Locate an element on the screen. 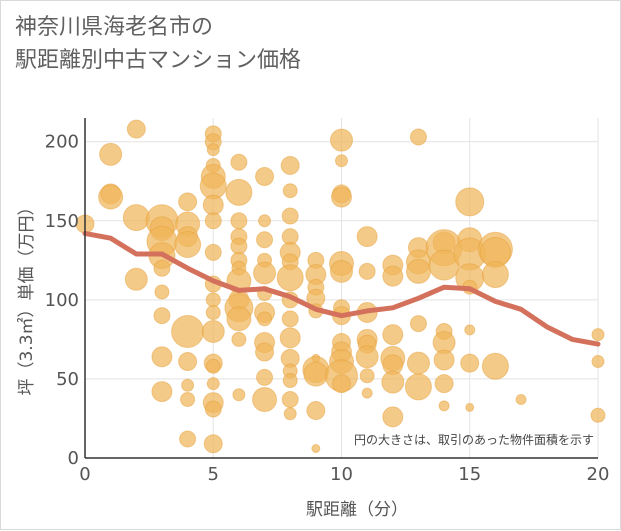 The height and width of the screenshot is (531, 621). x-tick-label: 0 is located at coordinates (84, 474).